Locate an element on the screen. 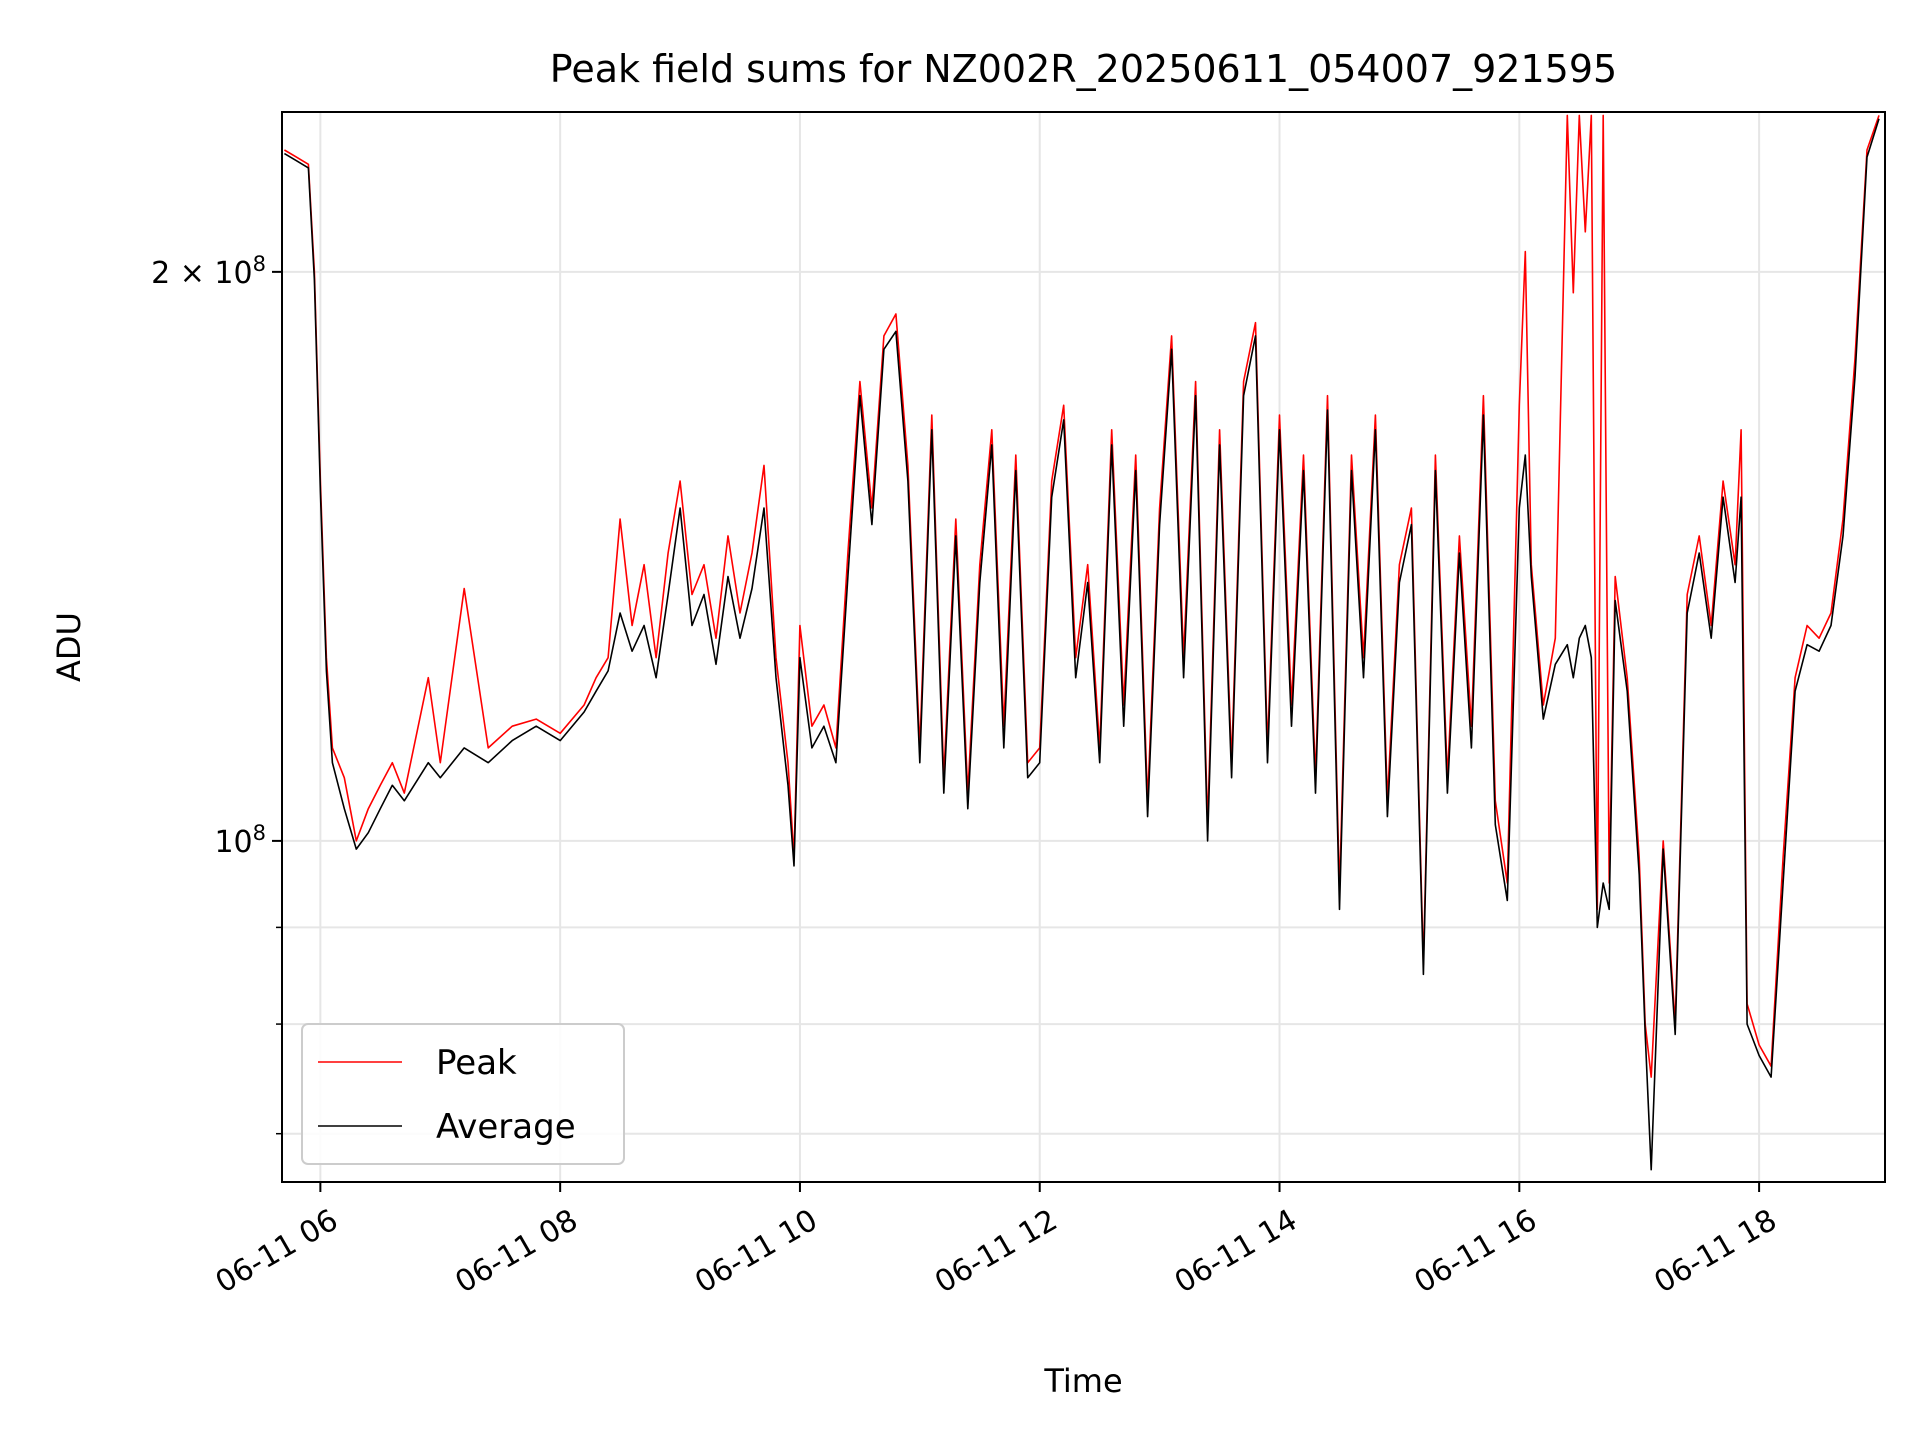  y-tick-label: 108 is located at coordinates (240, 840).